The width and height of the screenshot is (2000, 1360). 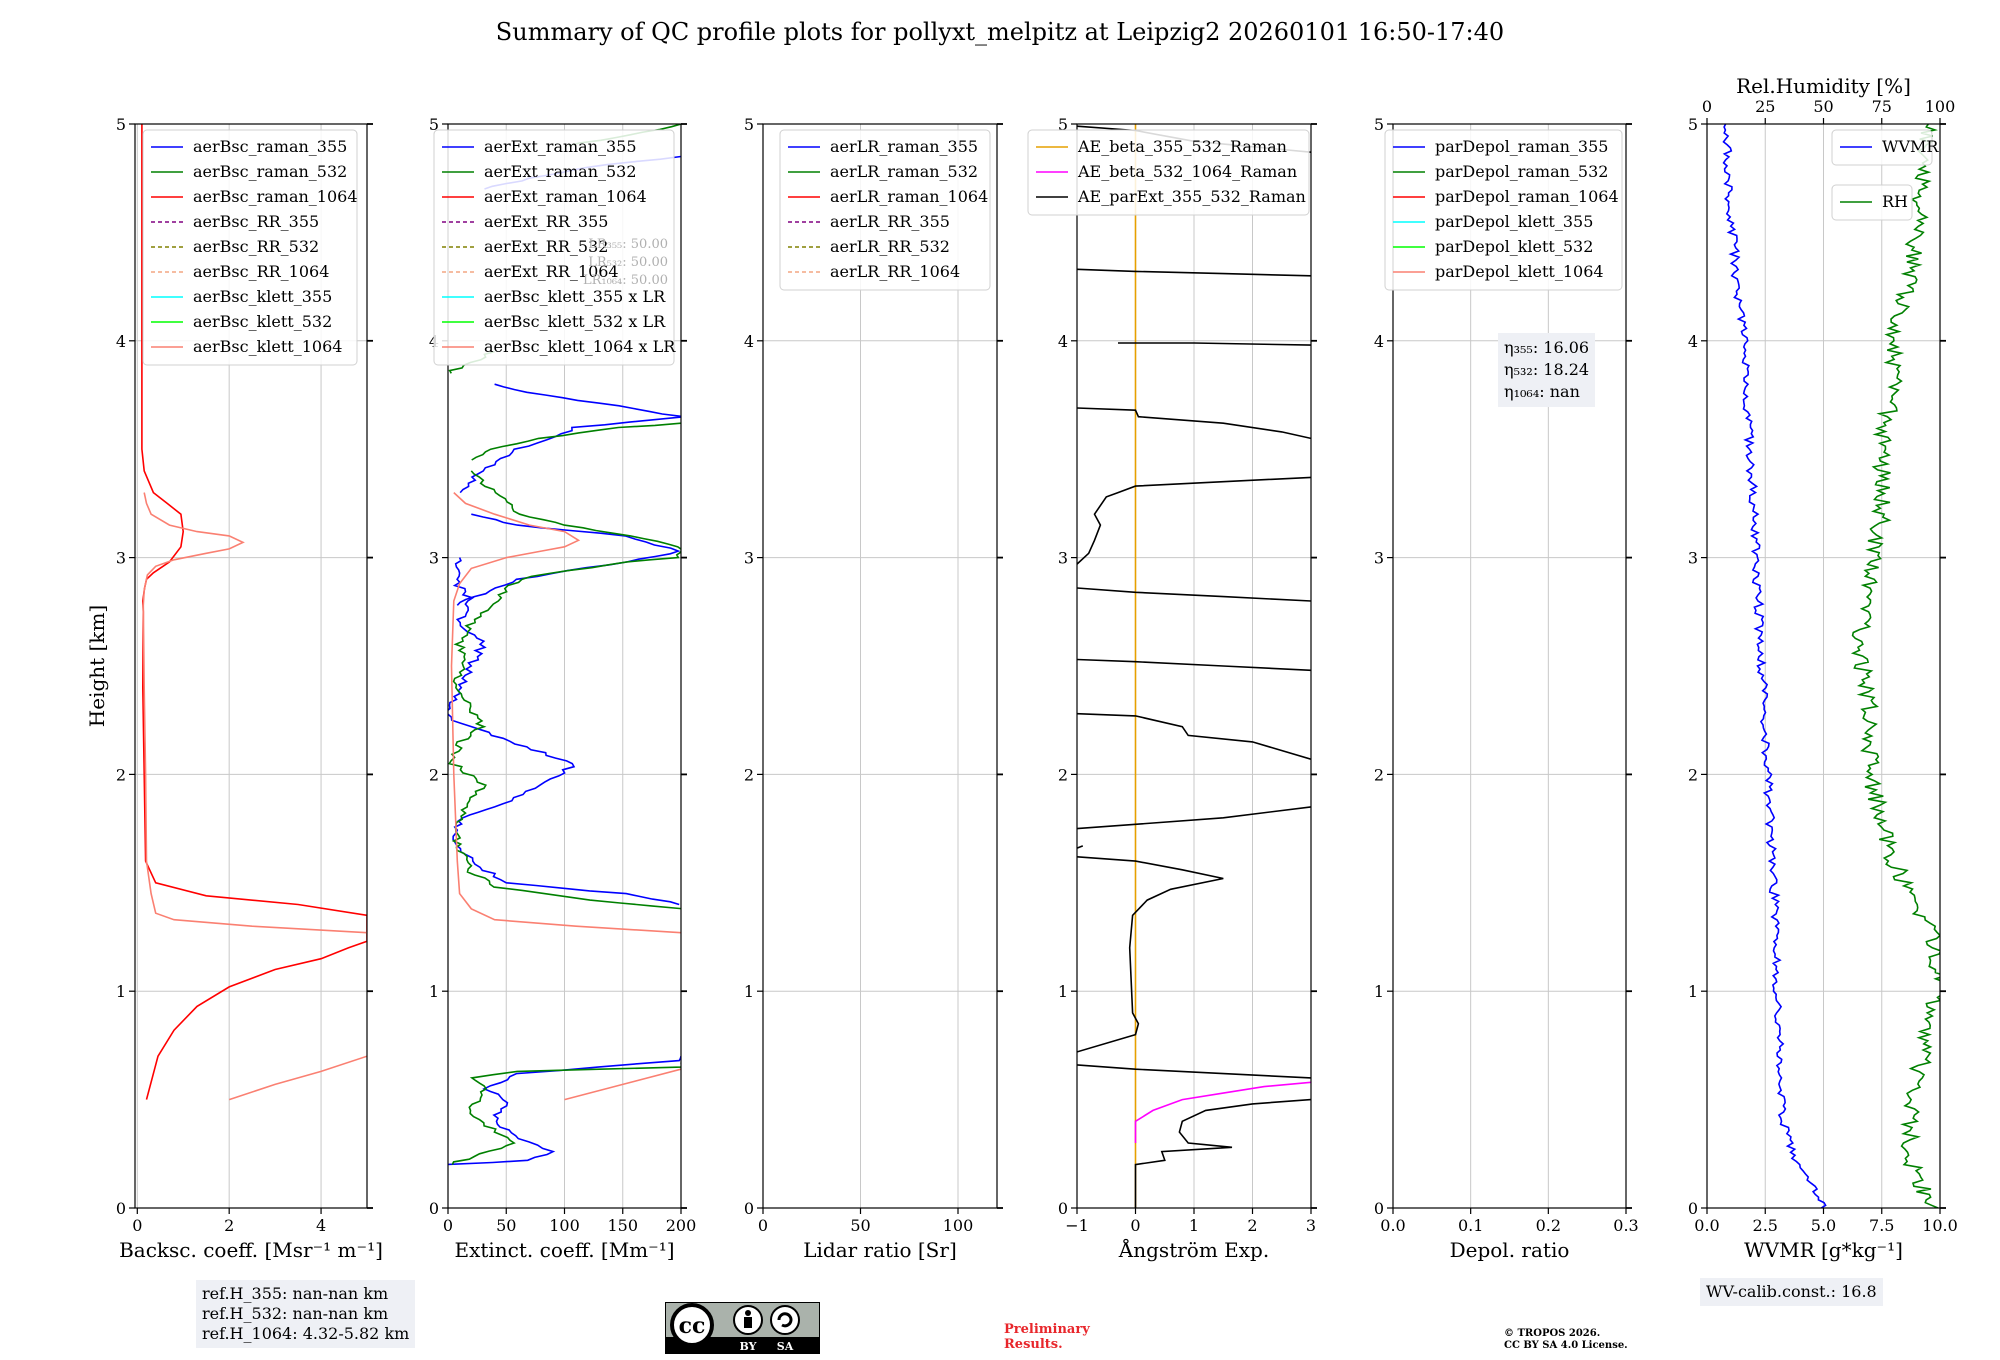 I want to click on x-tick-label: 0.3, so click(x=1625, y=1225).